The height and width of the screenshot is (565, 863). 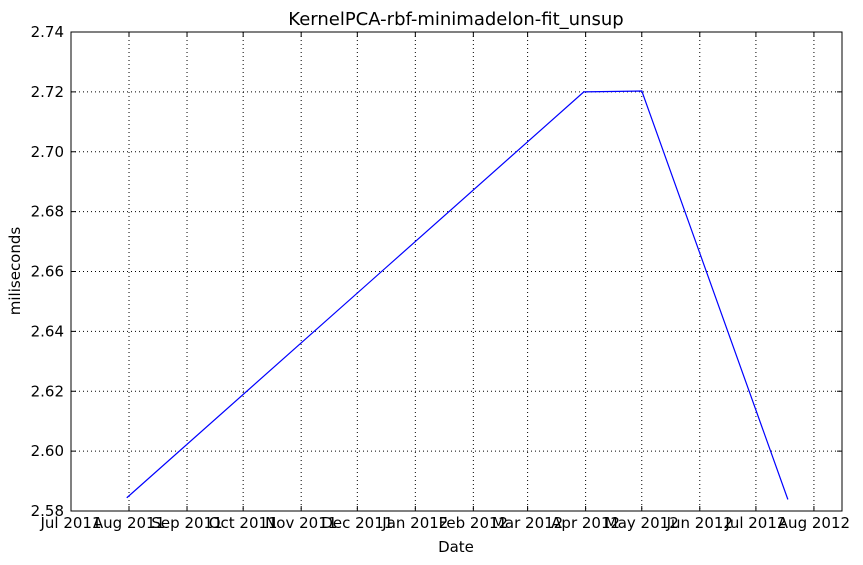 I want to click on chart-title: KernelPCA-rbf-minimadelon-fit_unsup, so click(x=455, y=19).